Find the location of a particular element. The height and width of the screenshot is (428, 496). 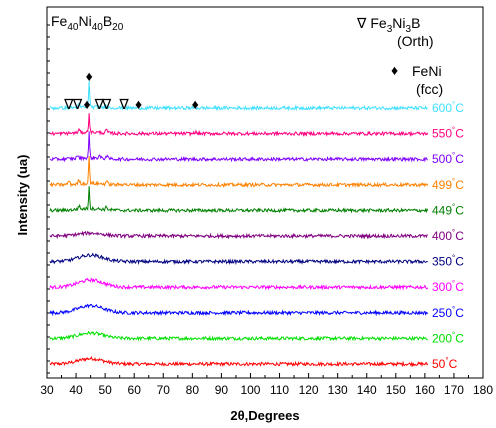

series-label-250c: 250°C is located at coordinates (448, 312).